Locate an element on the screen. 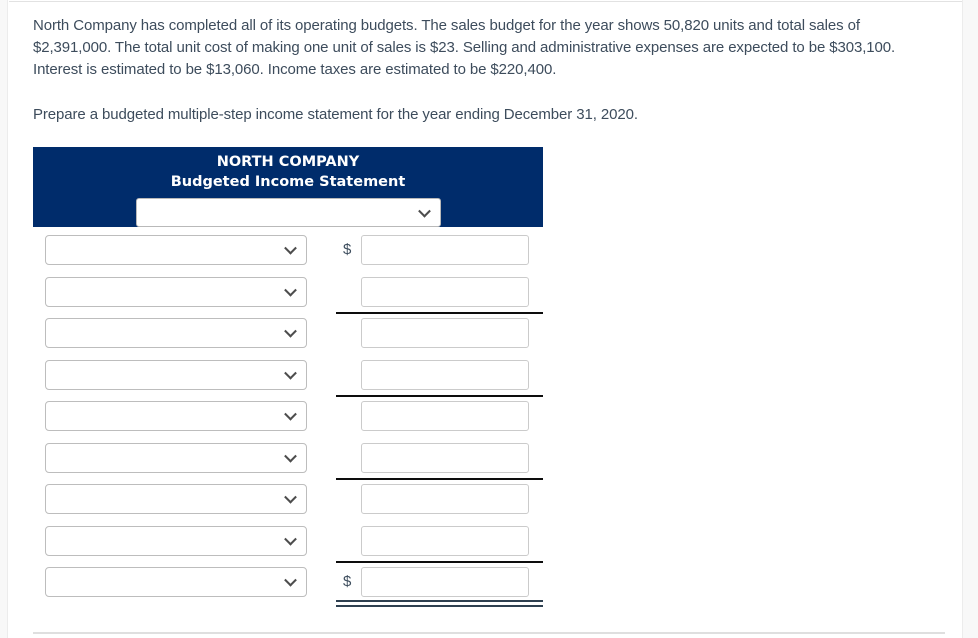  period-select is located at coordinates (288, 212).